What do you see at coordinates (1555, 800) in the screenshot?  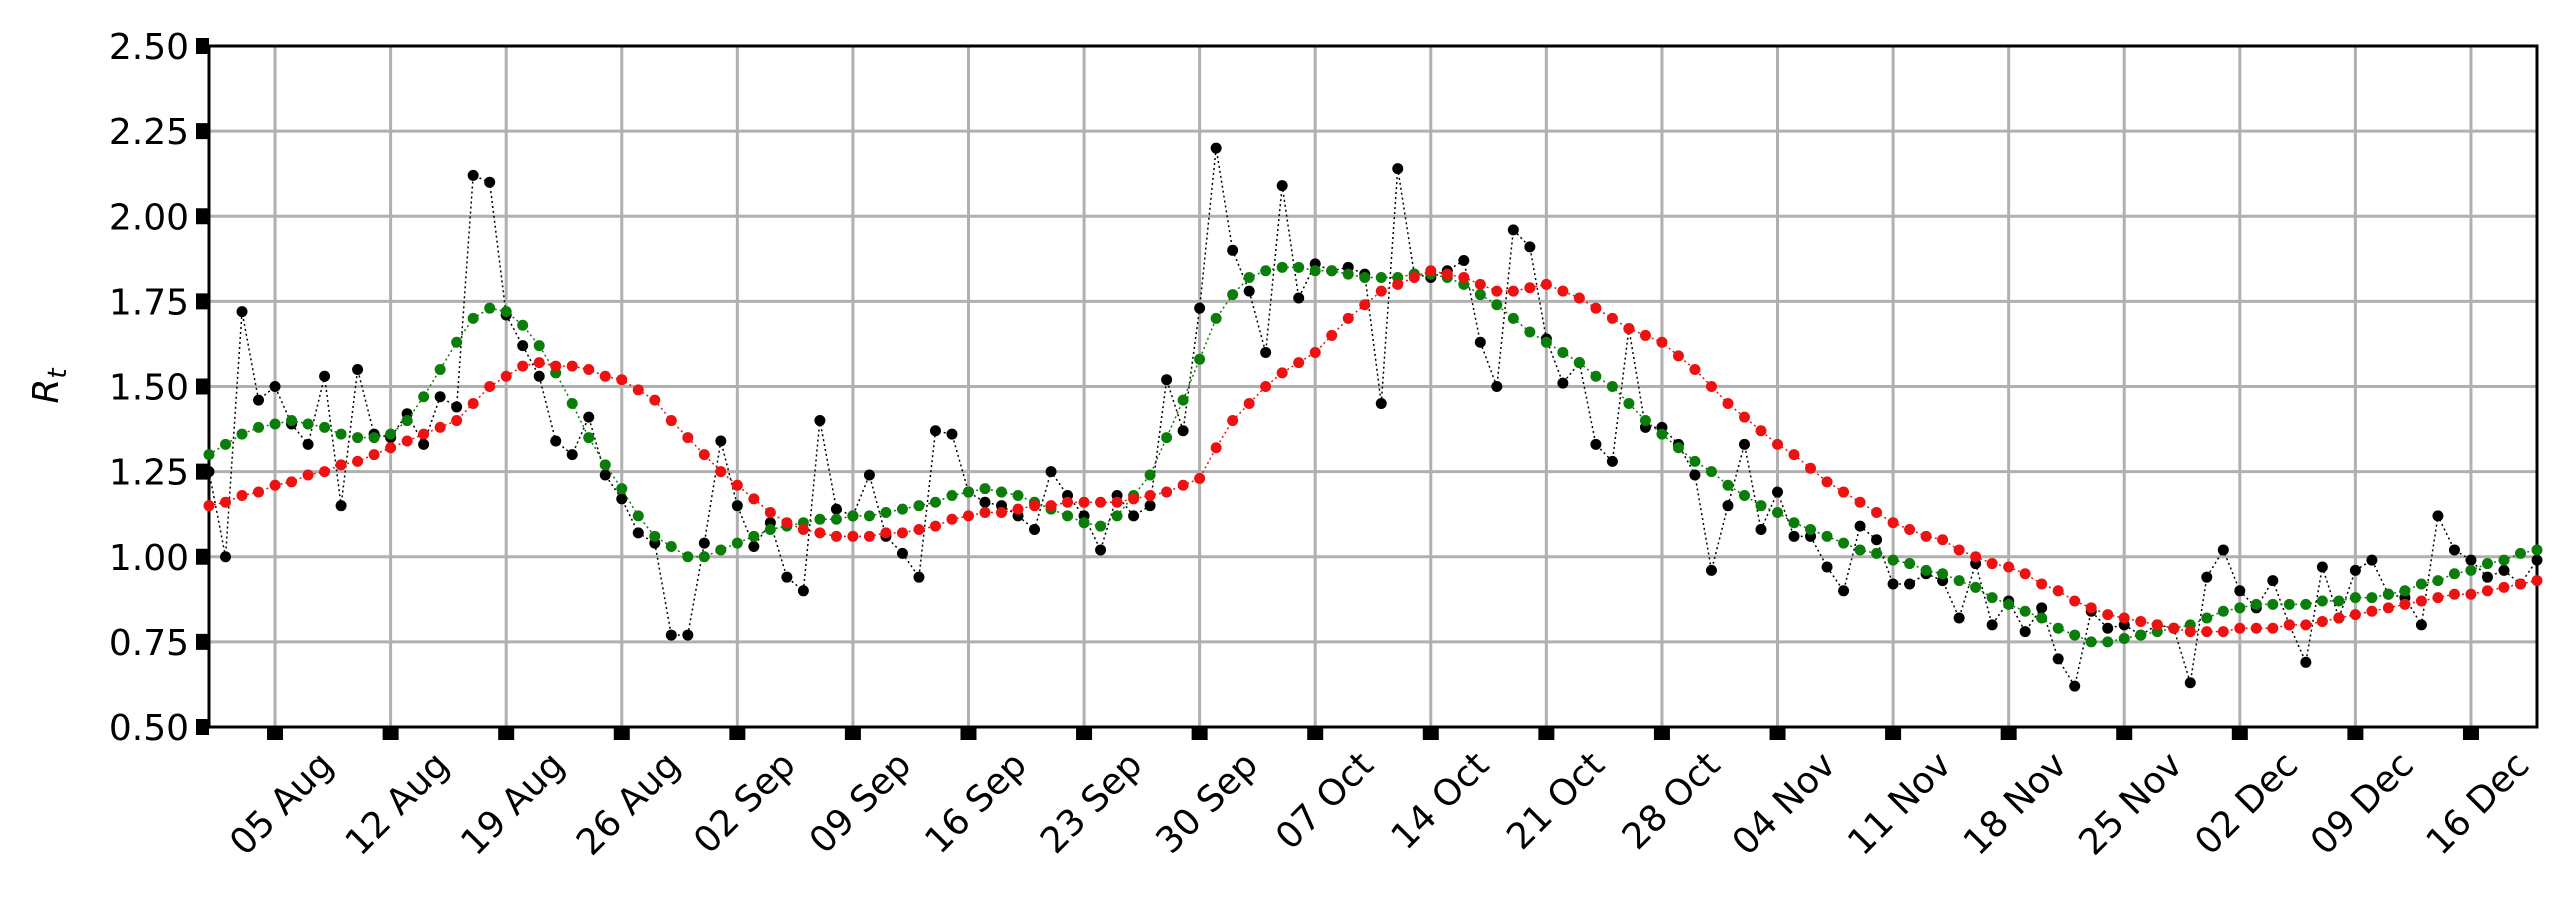 I see `x-tick-label: 21 Oct` at bounding box center [1555, 800].